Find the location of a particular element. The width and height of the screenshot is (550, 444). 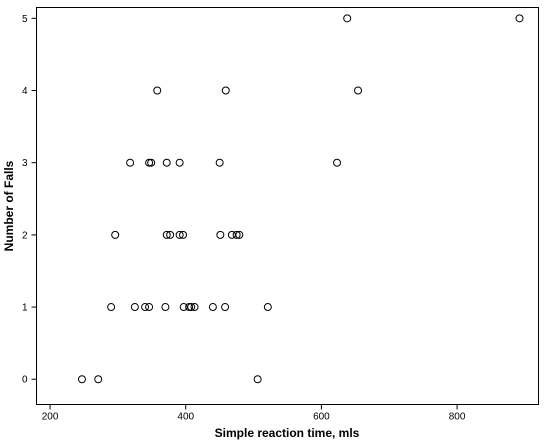

x-tick-label: 600 is located at coordinates (321, 417).